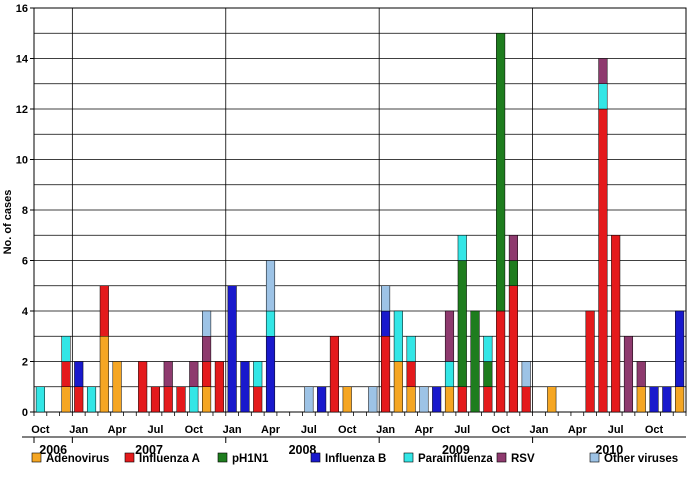 This screenshot has width=689, height=480. I want to click on y-tick-label: 6, so click(25, 262).